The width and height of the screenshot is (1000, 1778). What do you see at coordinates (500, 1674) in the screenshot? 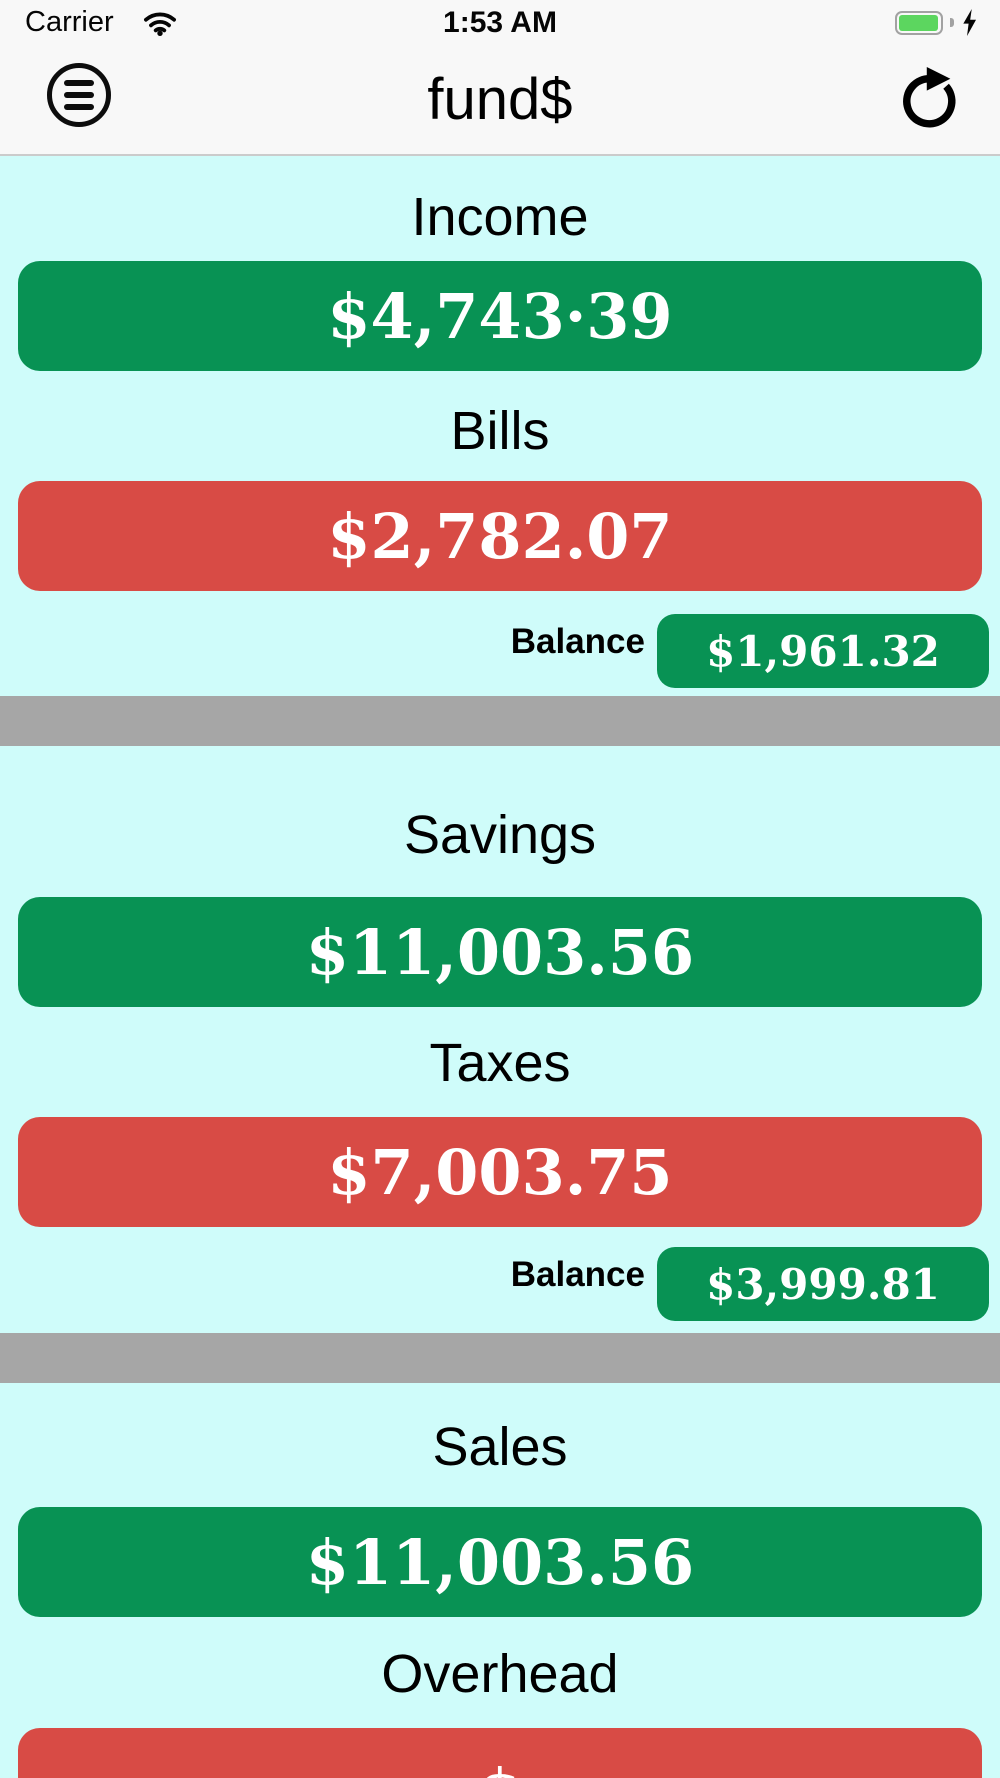
I see `overhead-label: Overhead` at bounding box center [500, 1674].